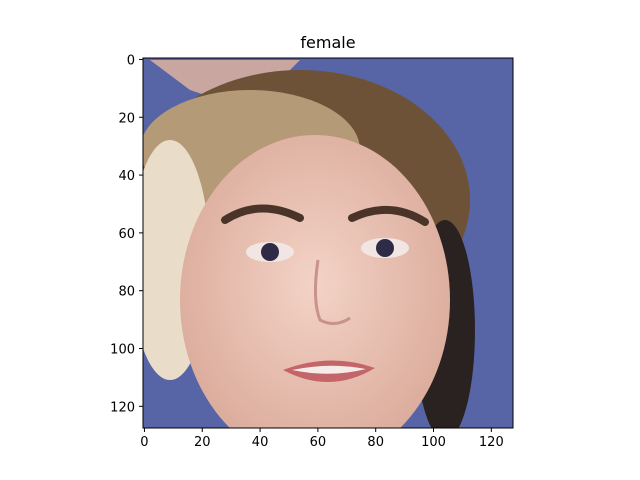 This screenshot has width=640, height=480. I want to click on chart-title: female, so click(327, 42).